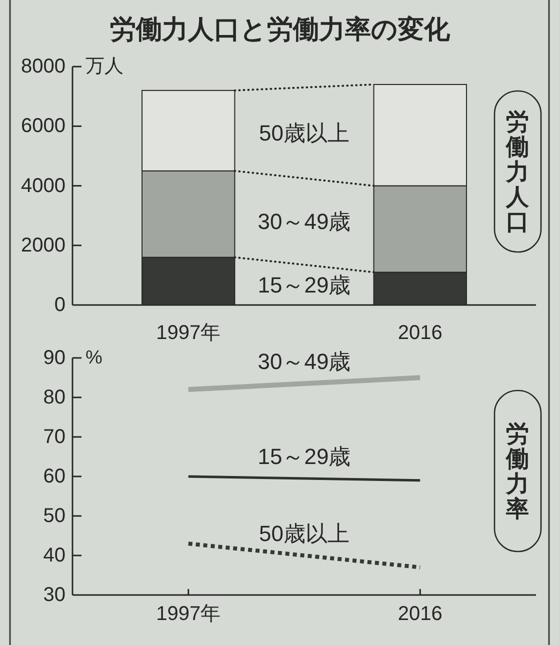 The image size is (559, 645). What do you see at coordinates (43, 245) in the screenshot?
I see `ytick-label: 2000` at bounding box center [43, 245].